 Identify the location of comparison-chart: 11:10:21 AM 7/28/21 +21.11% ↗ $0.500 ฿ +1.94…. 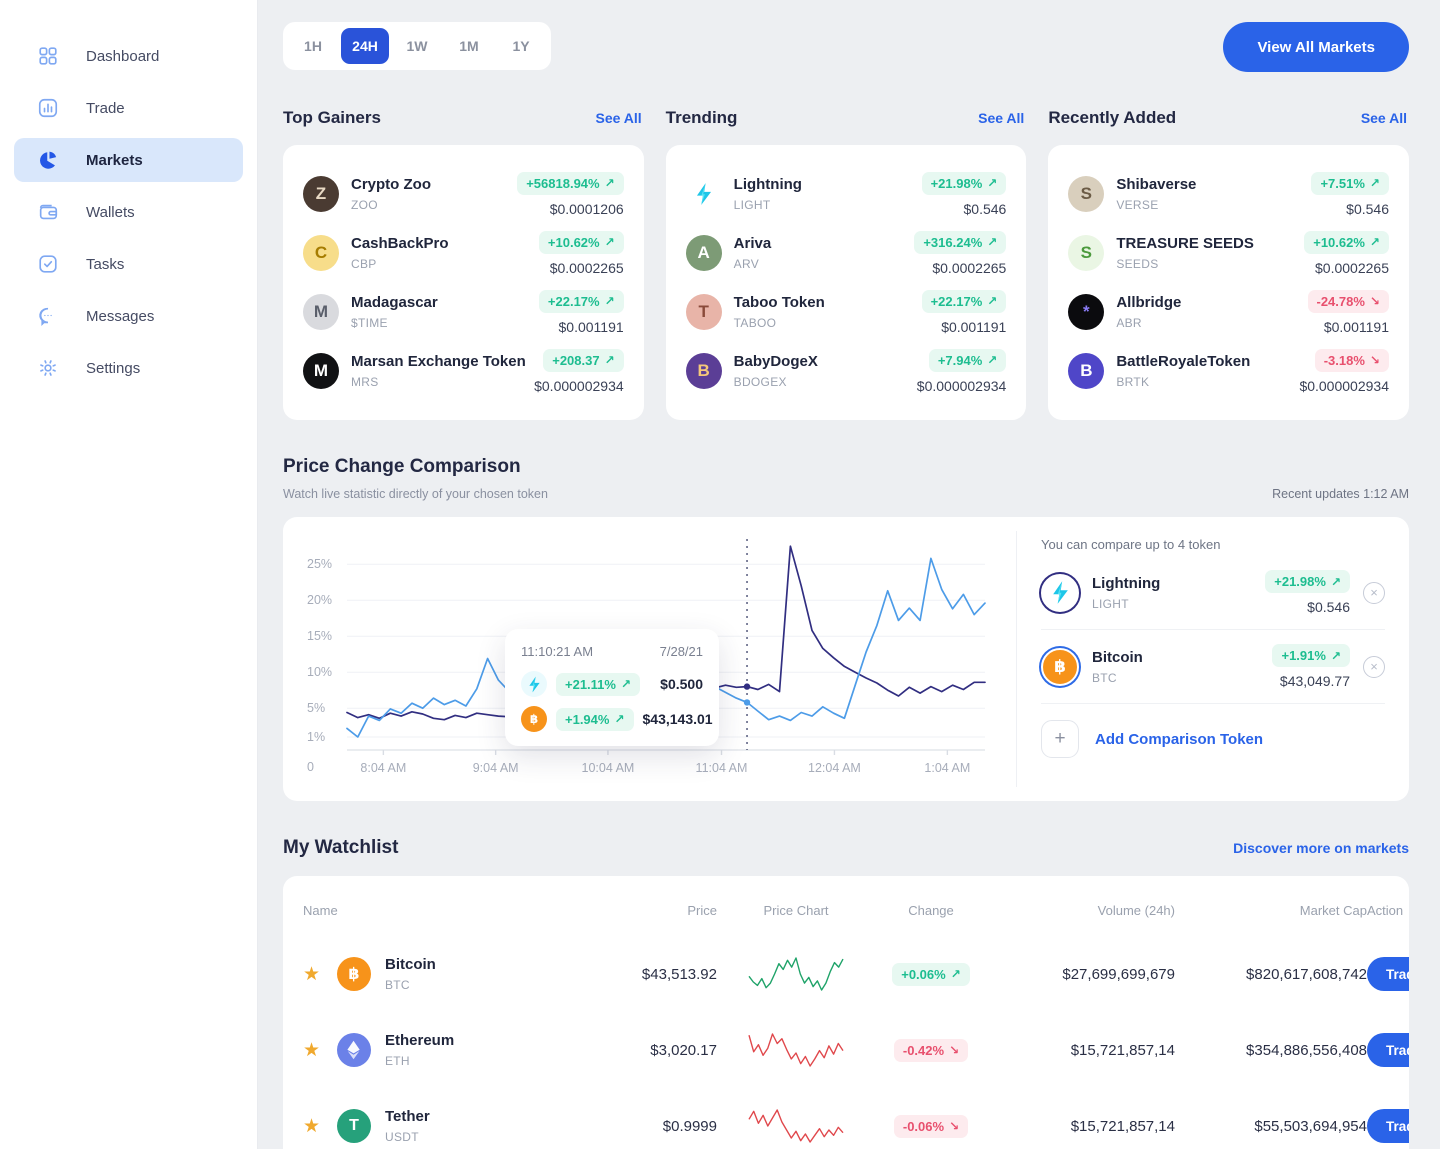
(649, 659).